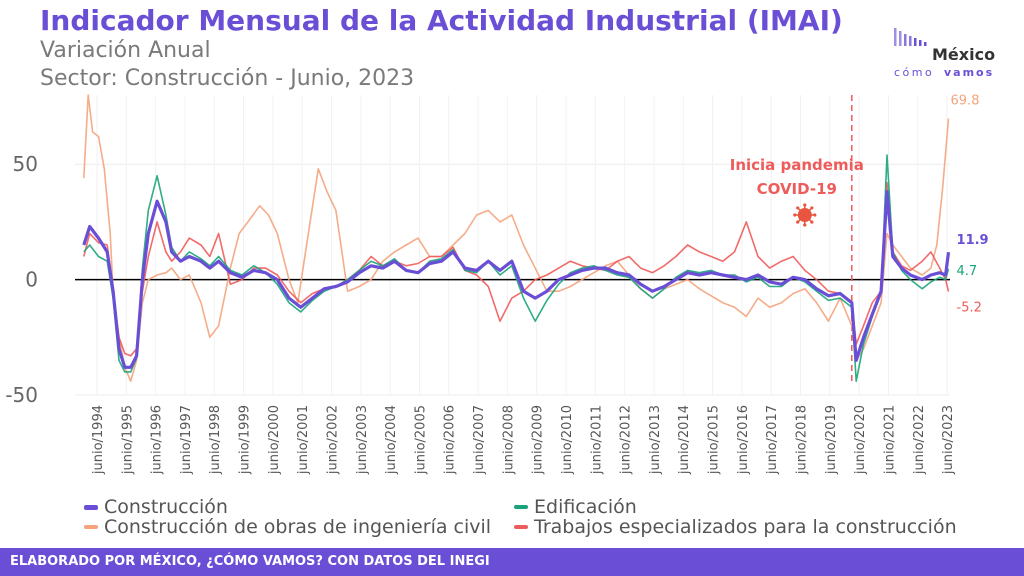  Describe the element at coordinates (889, 440) in the screenshot. I see `x-tick-label: junio/2021` at that location.